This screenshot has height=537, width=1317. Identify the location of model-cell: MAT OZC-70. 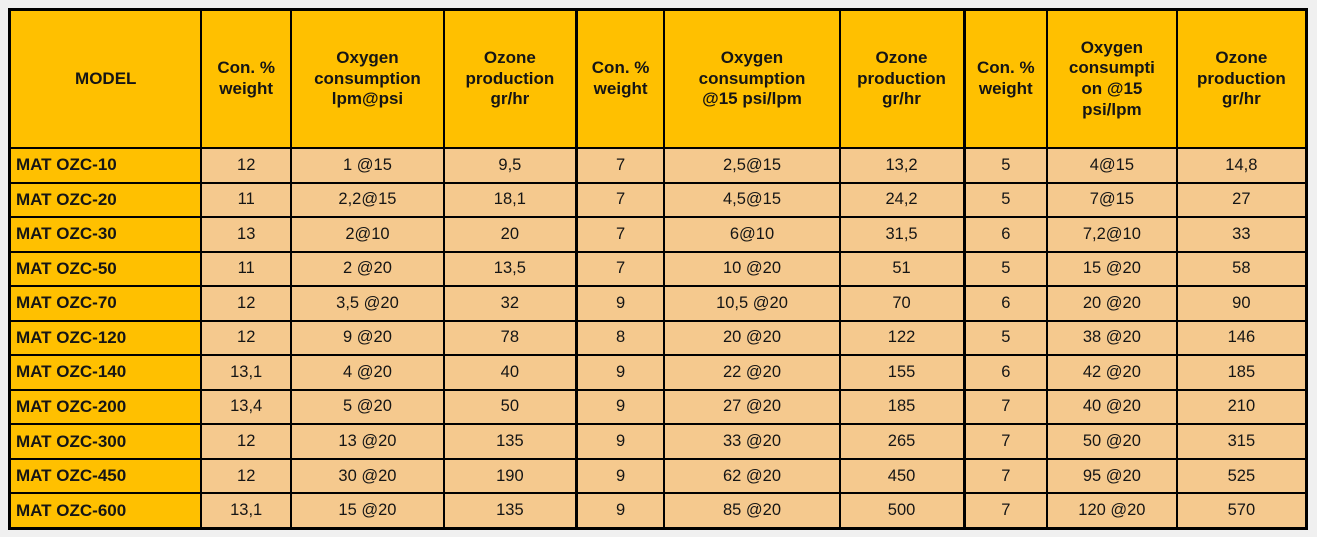
(105, 303).